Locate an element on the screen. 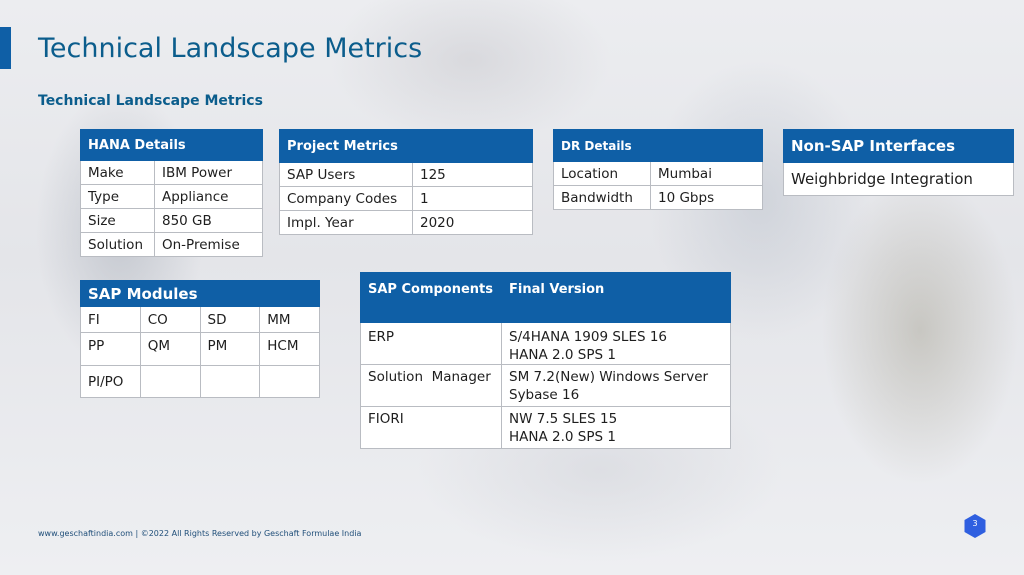 This screenshot has width=1024, height=575. hana-label-cell: Make is located at coordinates (117, 172).